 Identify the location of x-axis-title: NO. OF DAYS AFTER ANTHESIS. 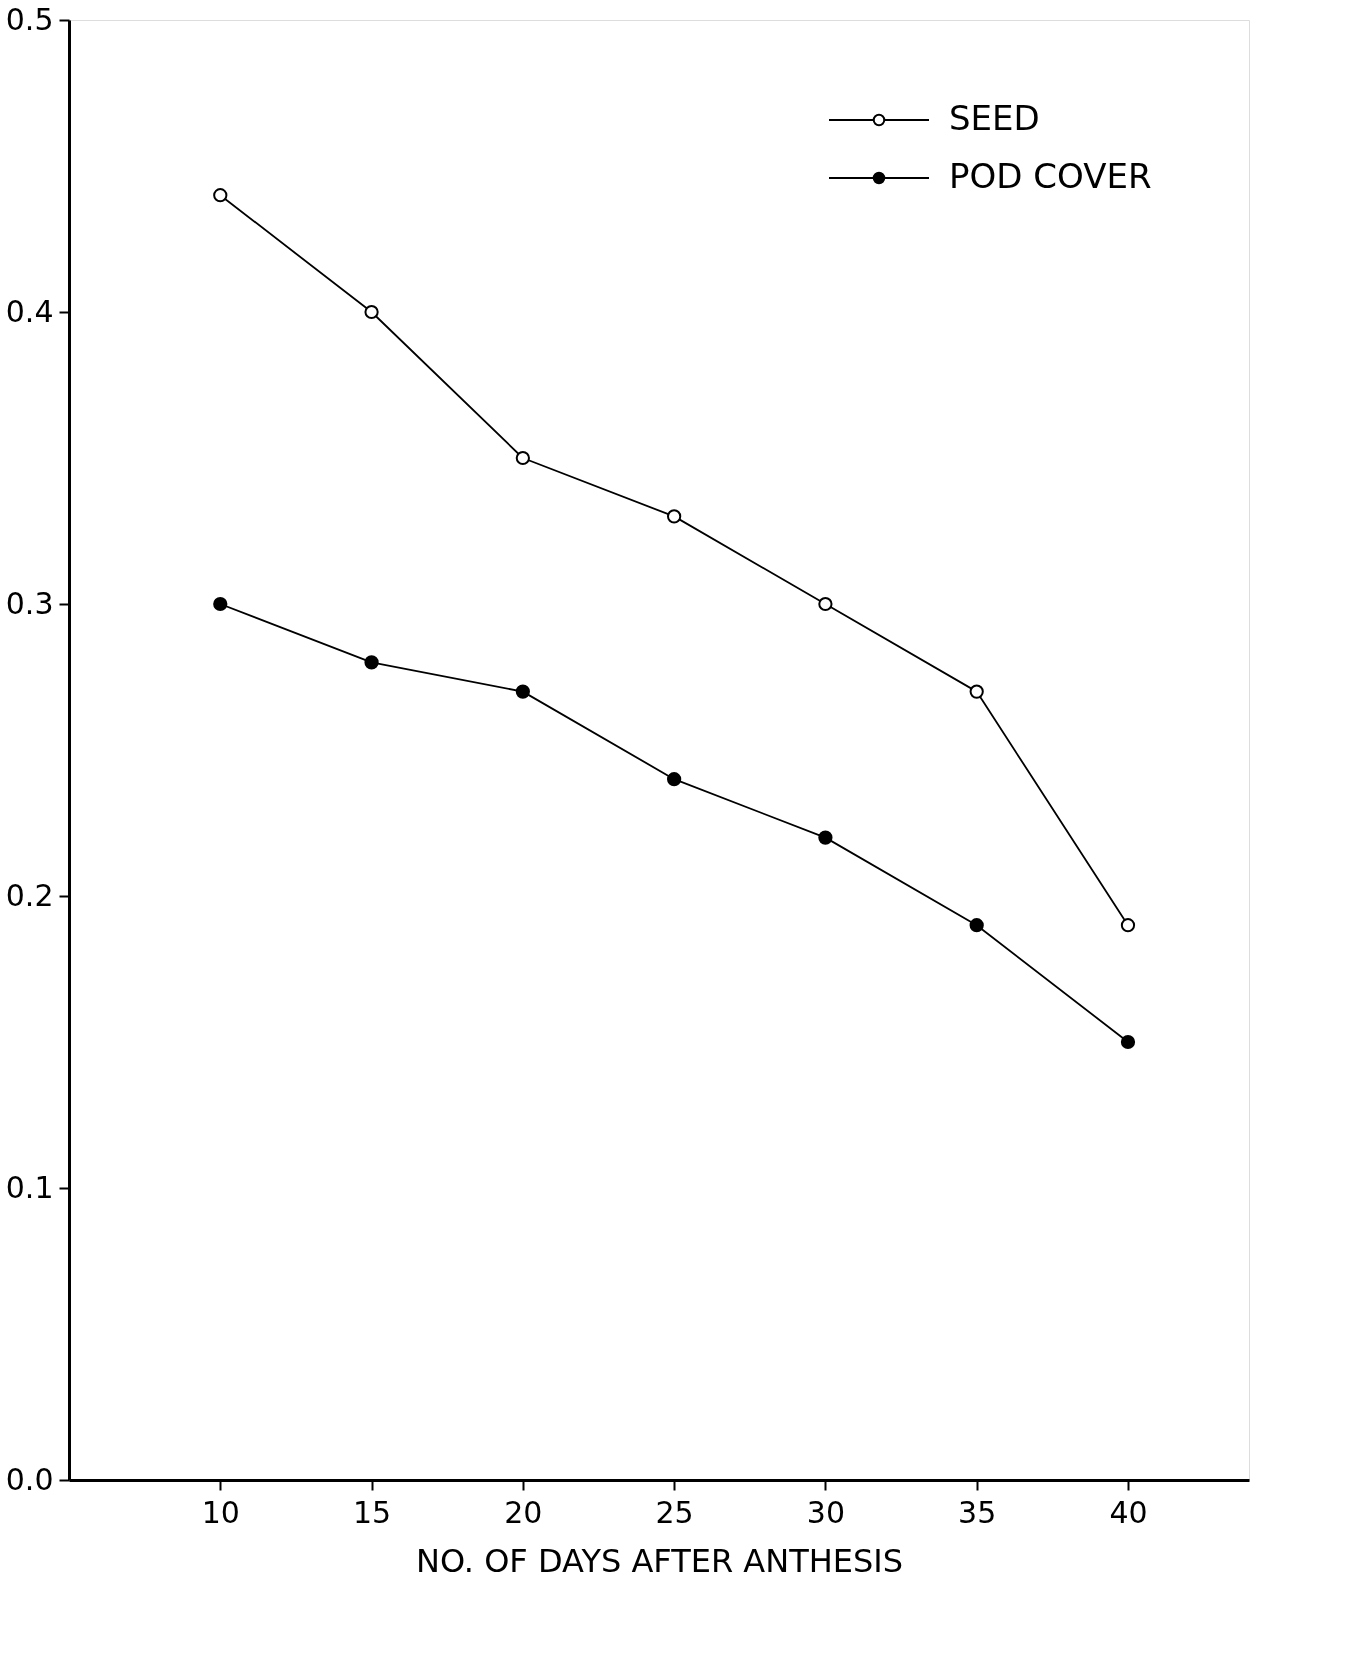
(659, 1560).